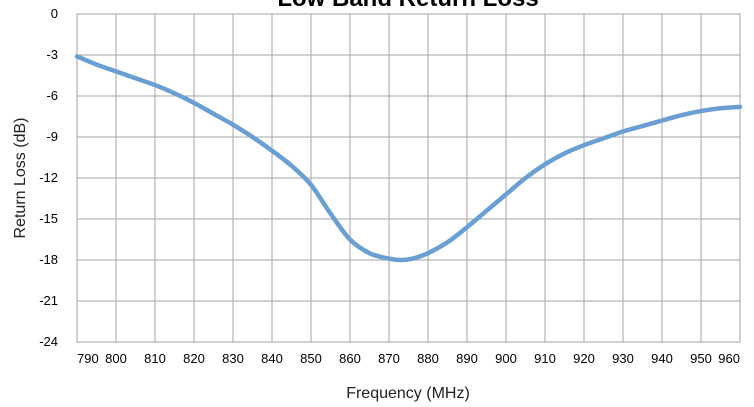  I want to click on x-tick-label: 830, so click(233, 358).